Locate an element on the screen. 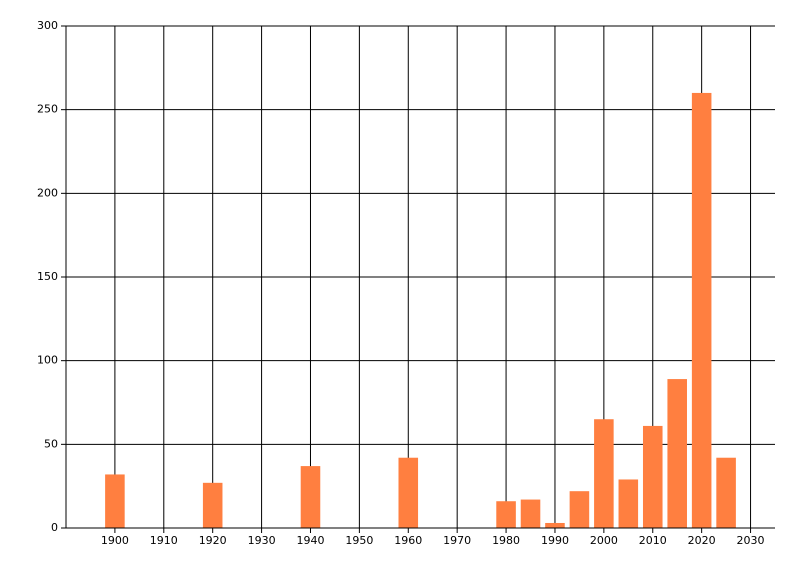 This screenshot has height=580, width=800. x-tick-label: 1930 is located at coordinates (262, 540).